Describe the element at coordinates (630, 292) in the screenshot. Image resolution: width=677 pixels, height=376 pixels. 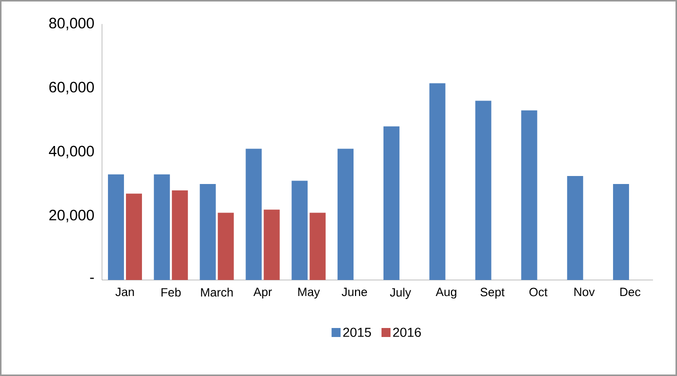
I see `x-tick-label: Dec` at that location.